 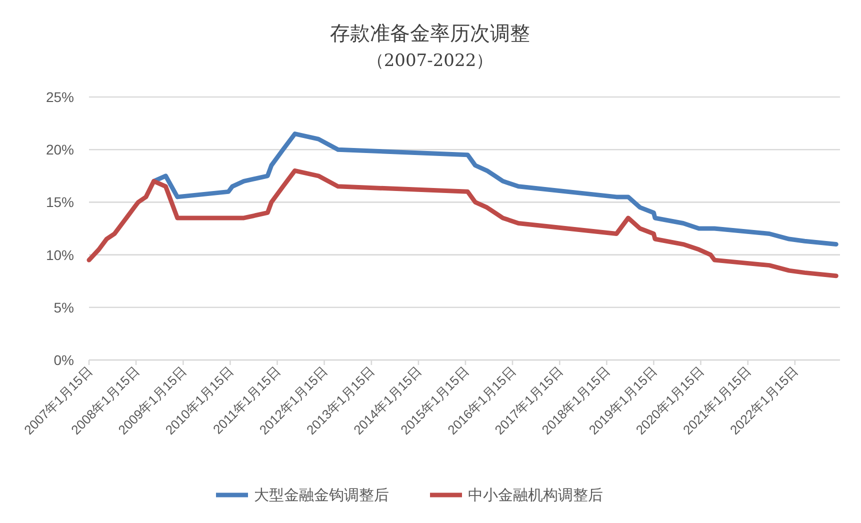 I want to click on y-tick-label: 20%, so click(x=60, y=150).